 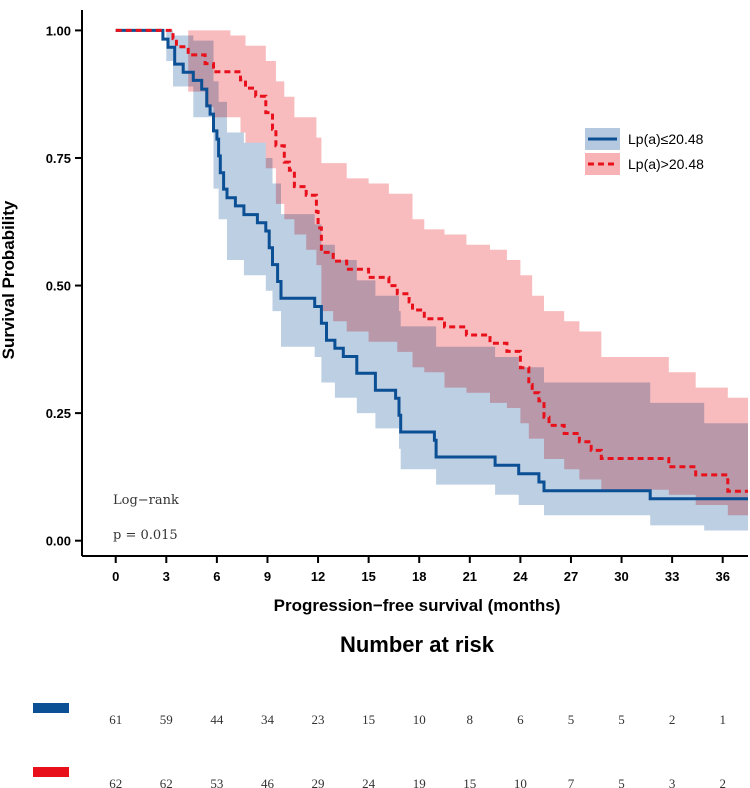 I want to click on risk-count: 46, so click(x=268, y=782).